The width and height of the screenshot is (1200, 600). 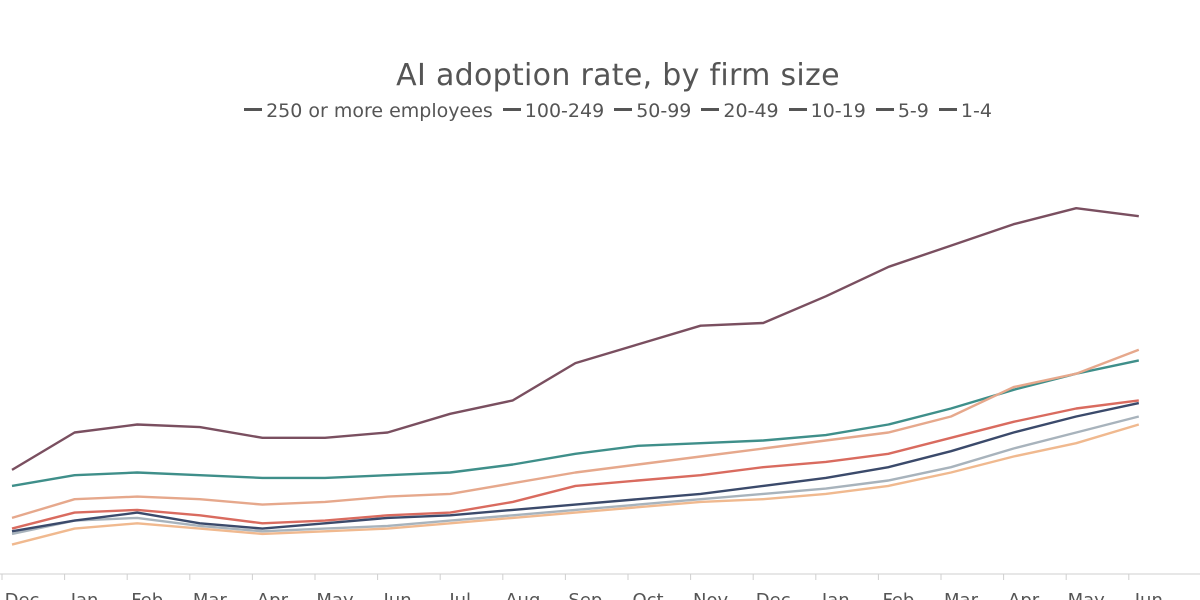 I want to click on x-tick-label: Oct, so click(x=647, y=595).